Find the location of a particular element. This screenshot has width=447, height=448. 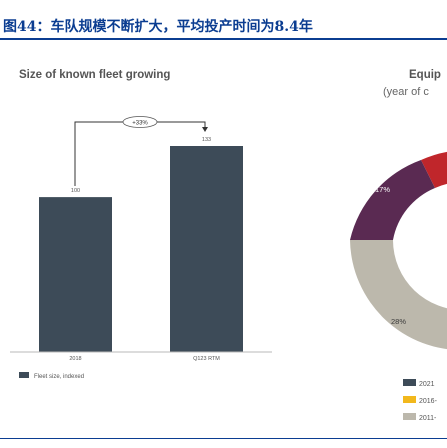

annotation-arrowhead is located at coordinates (205, 129).